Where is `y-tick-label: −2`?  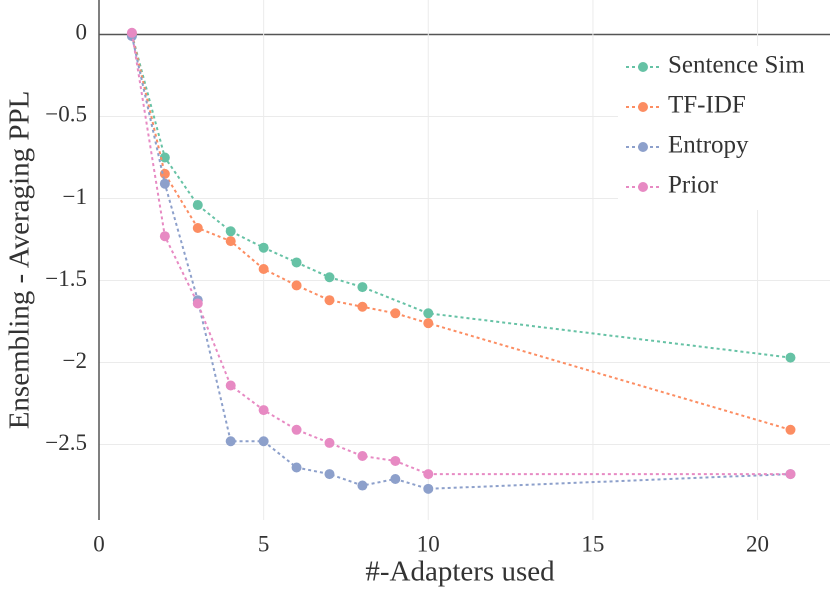 y-tick-label: −2 is located at coordinates (75, 360).